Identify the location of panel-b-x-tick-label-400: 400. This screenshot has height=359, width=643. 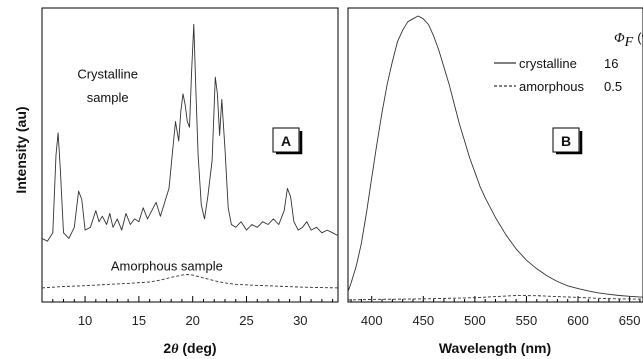
(372, 320).